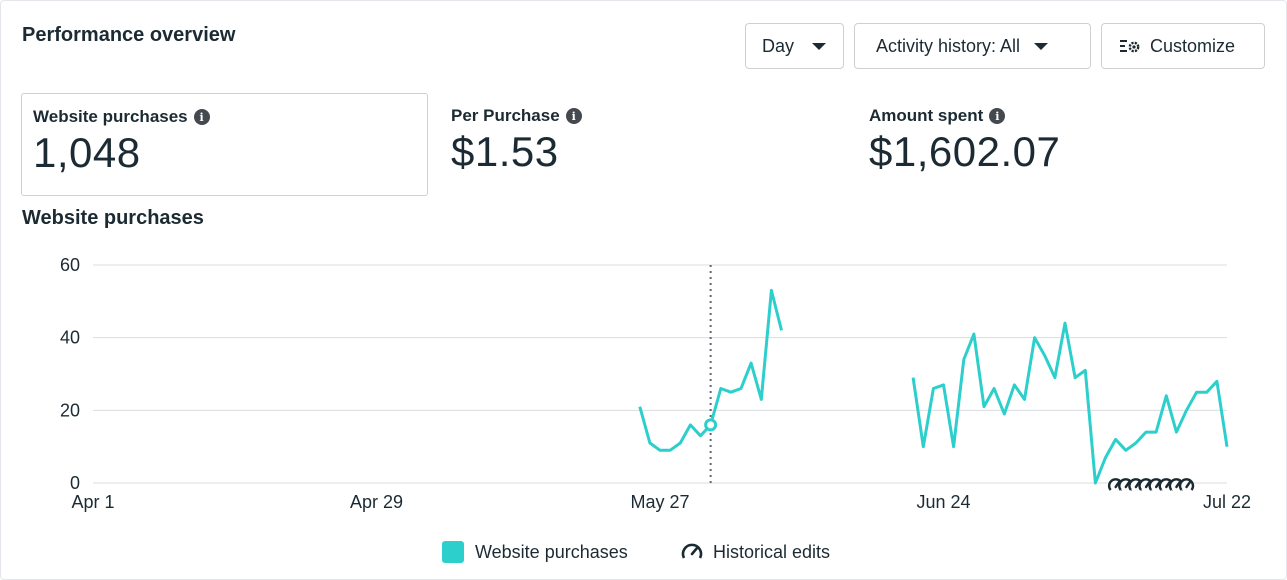 The height and width of the screenshot is (580, 1287). Describe the element at coordinates (505, 151) in the screenshot. I see `metric-value: $1.53` at that location.